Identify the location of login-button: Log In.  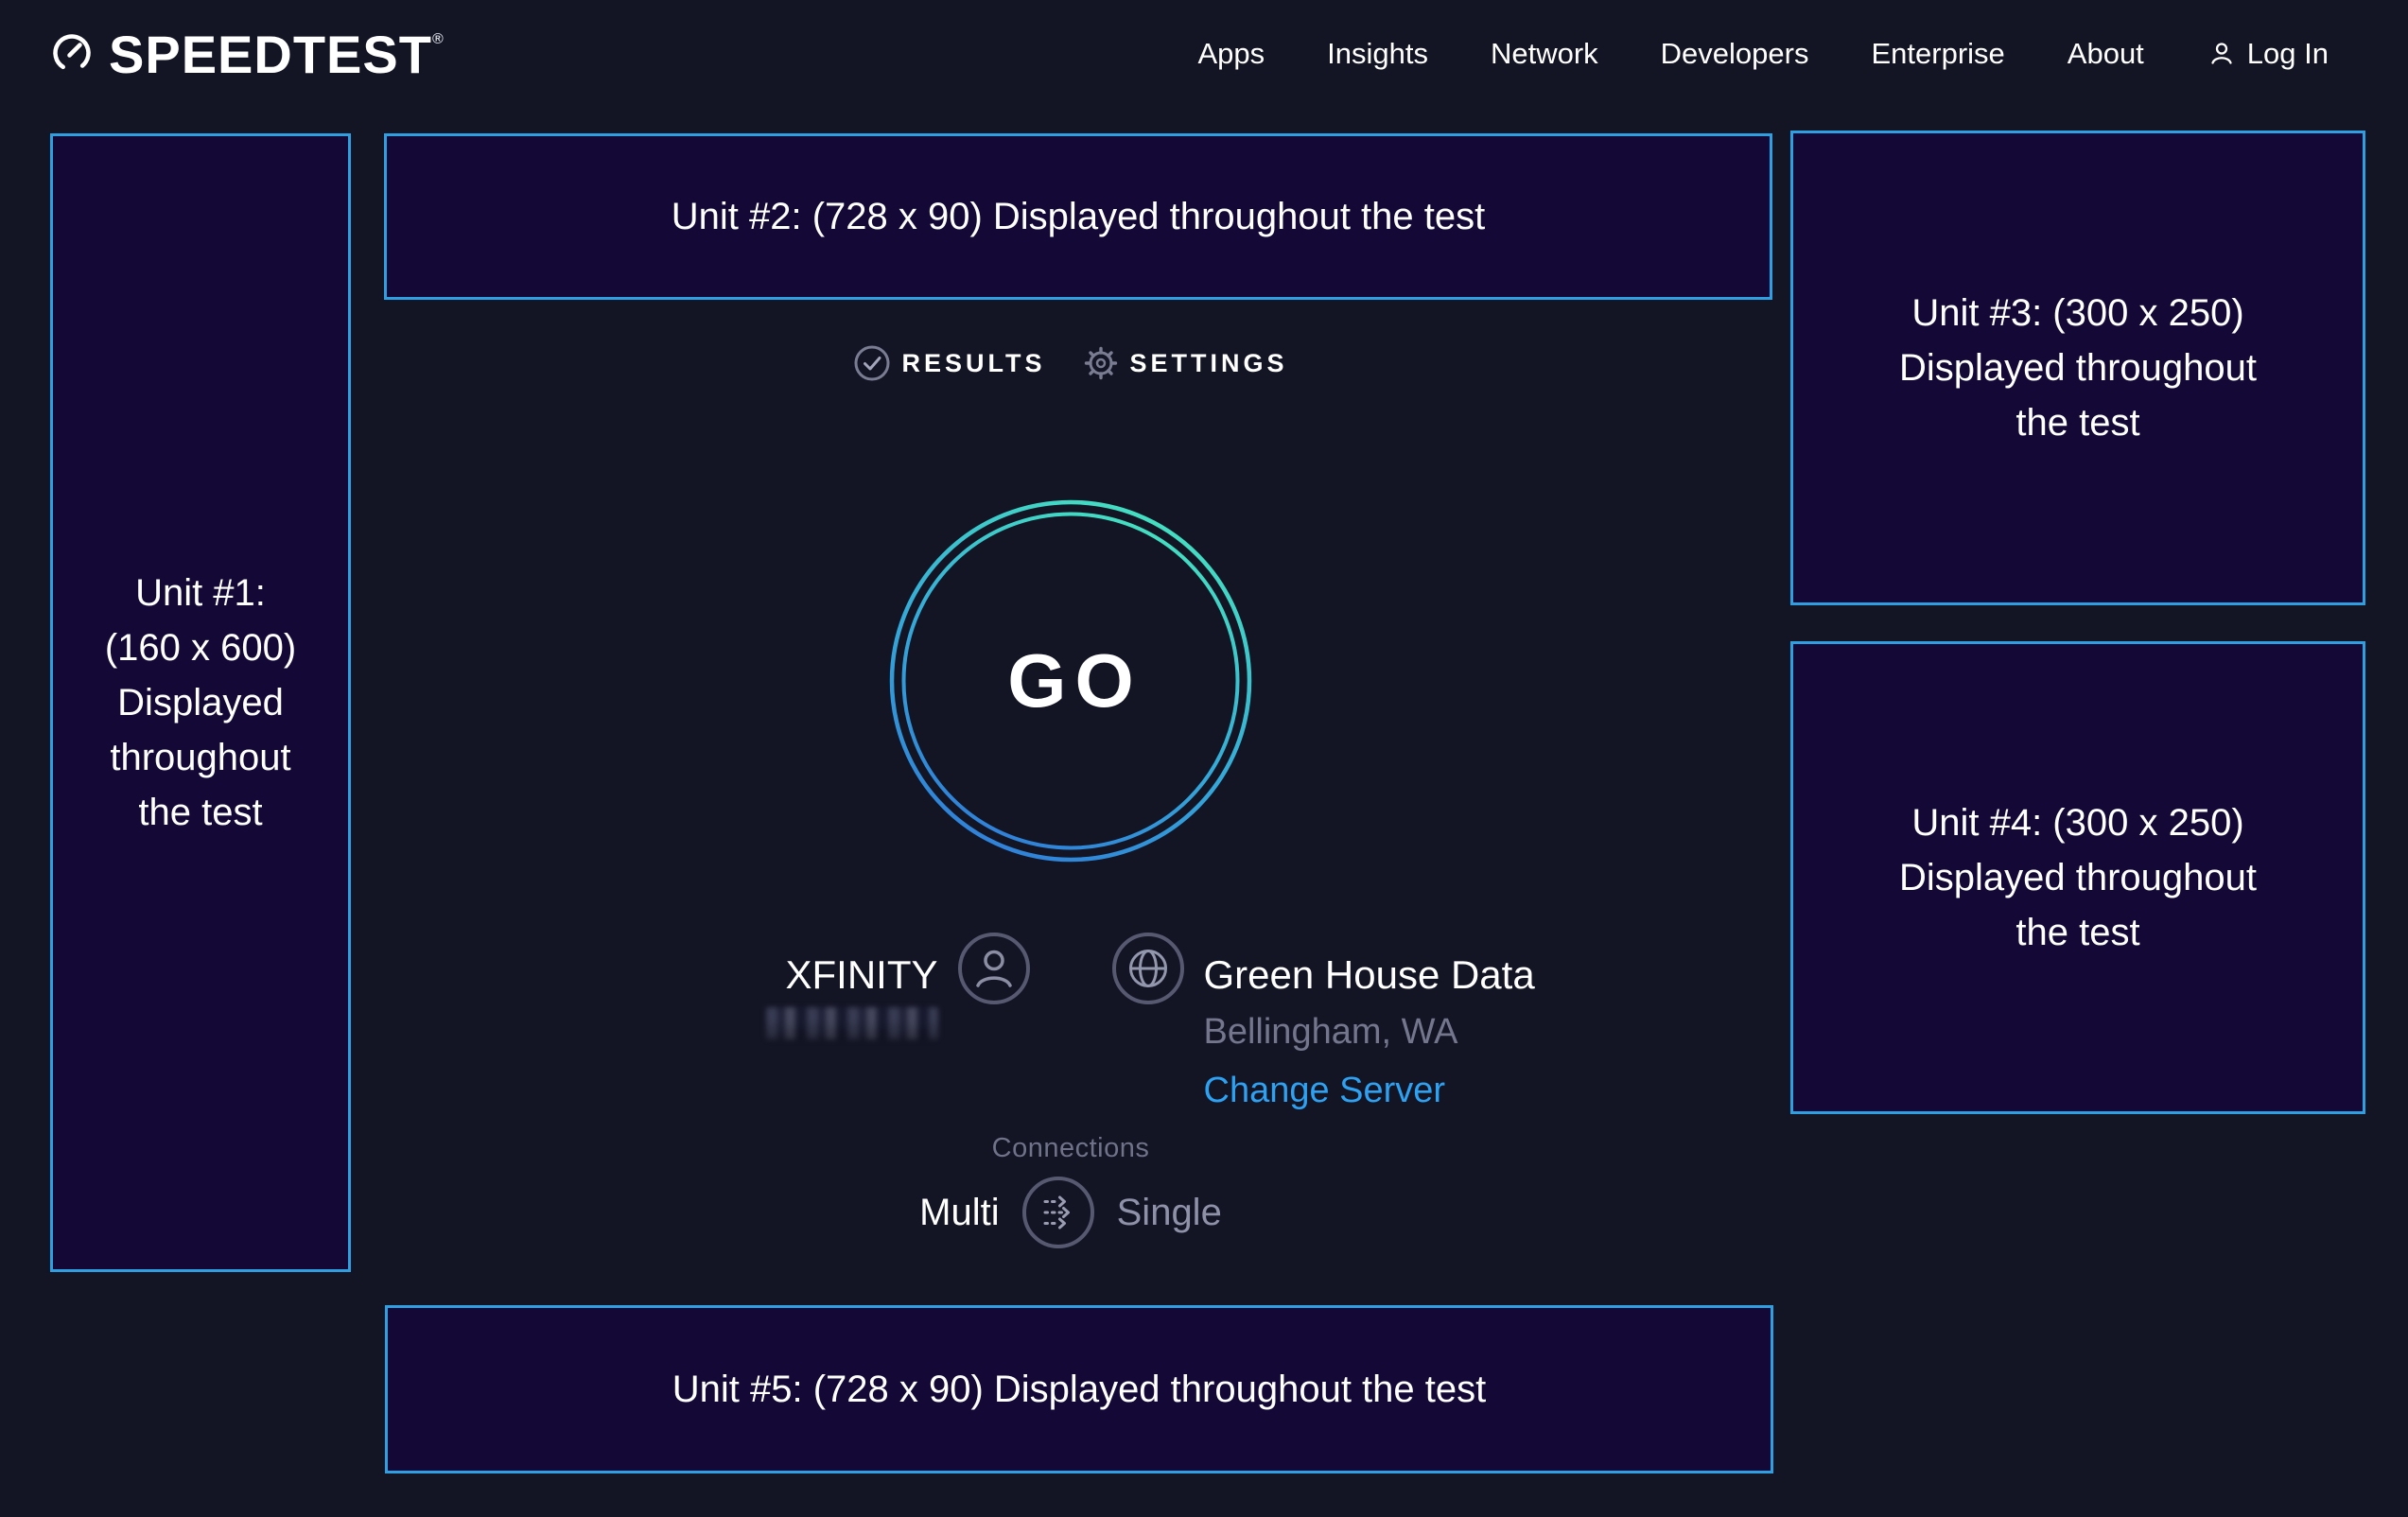
(2268, 54).